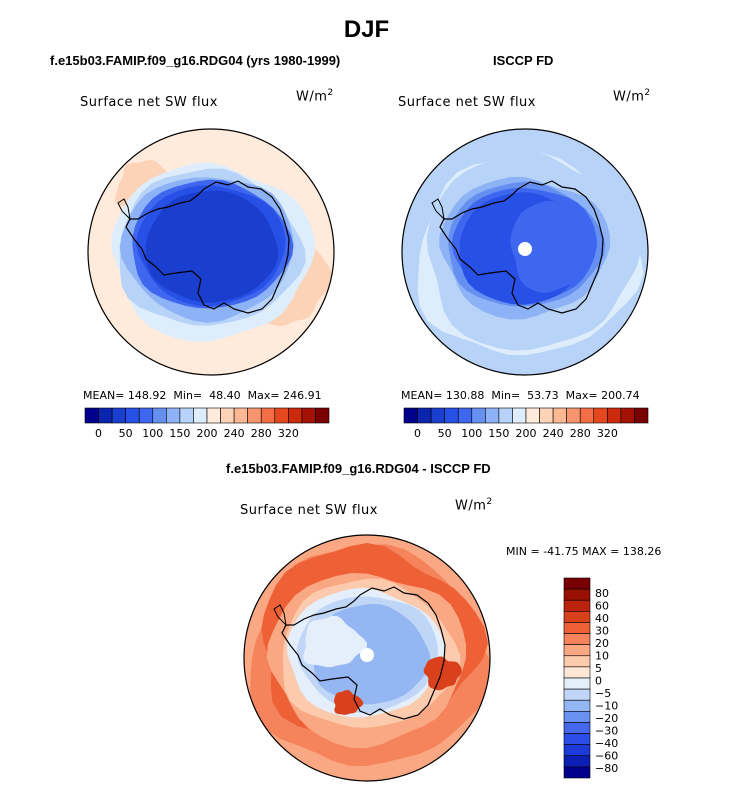  What do you see at coordinates (471, 433) in the screenshot?
I see `right-colorbar-tick-label-2: 100` at bounding box center [471, 433].